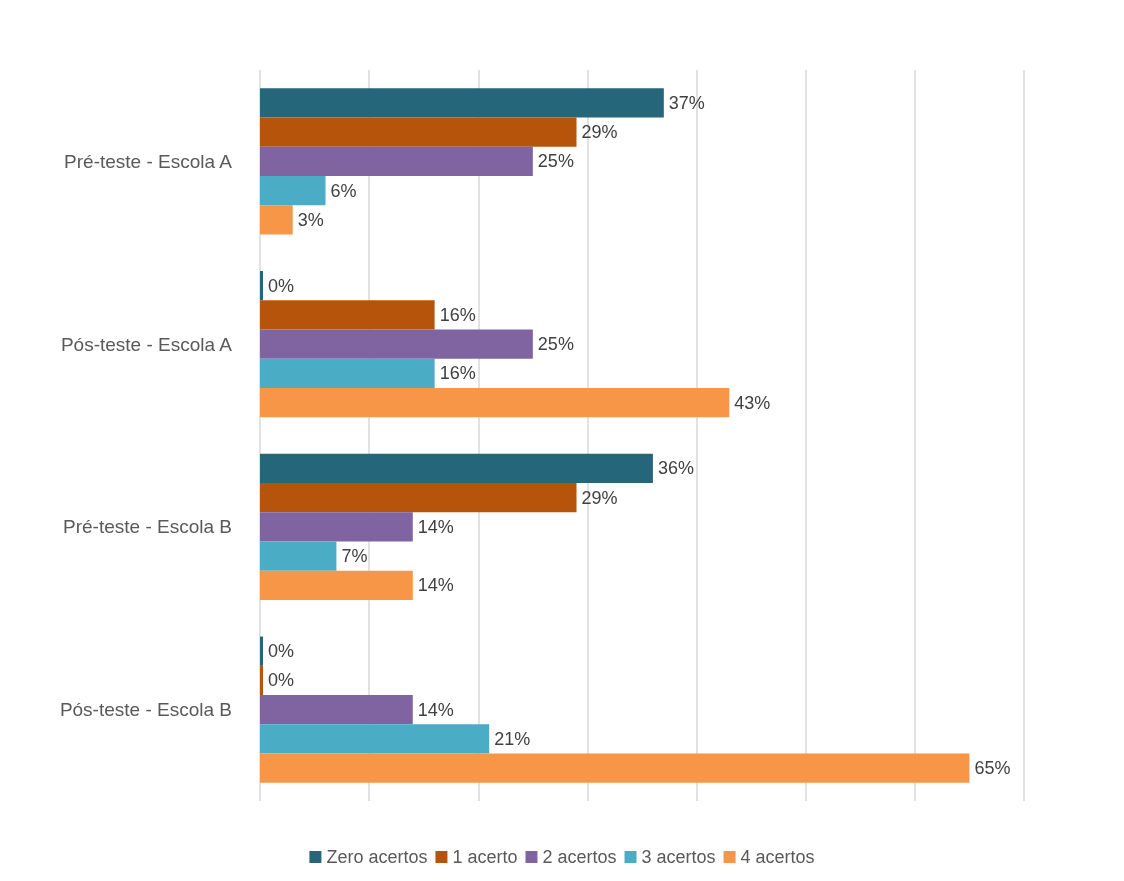 Image resolution: width=1124 pixels, height=881 pixels. Describe the element at coordinates (354, 556) in the screenshot. I see `data-label: 7%` at that location.